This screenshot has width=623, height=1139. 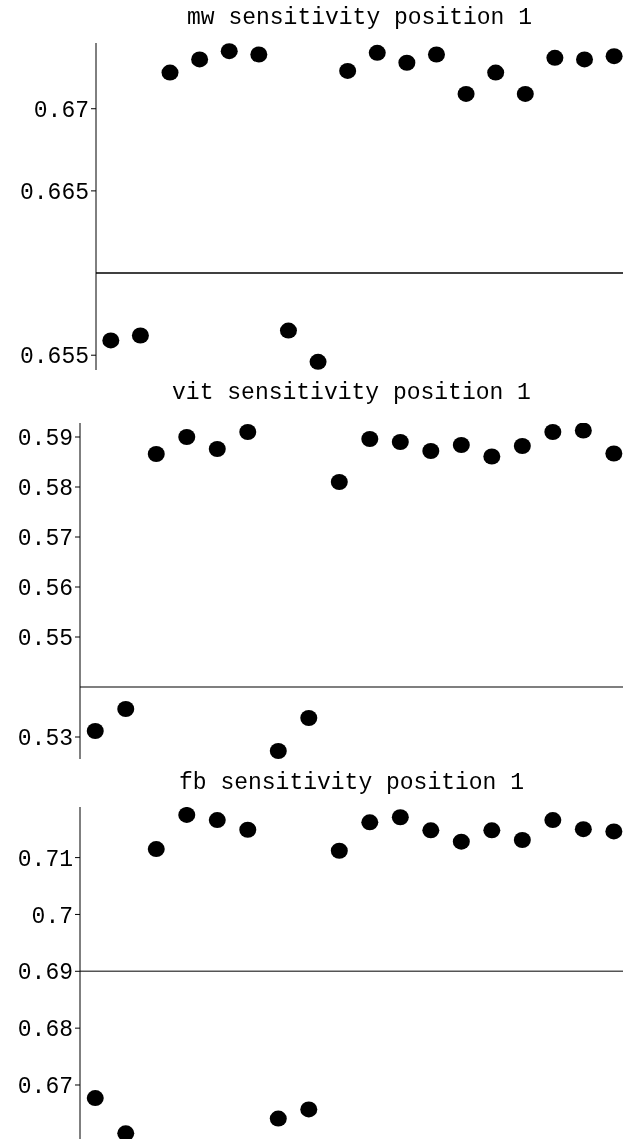 I want to click on chart-title: mw sensitivity position 1, so click(x=359, y=18).